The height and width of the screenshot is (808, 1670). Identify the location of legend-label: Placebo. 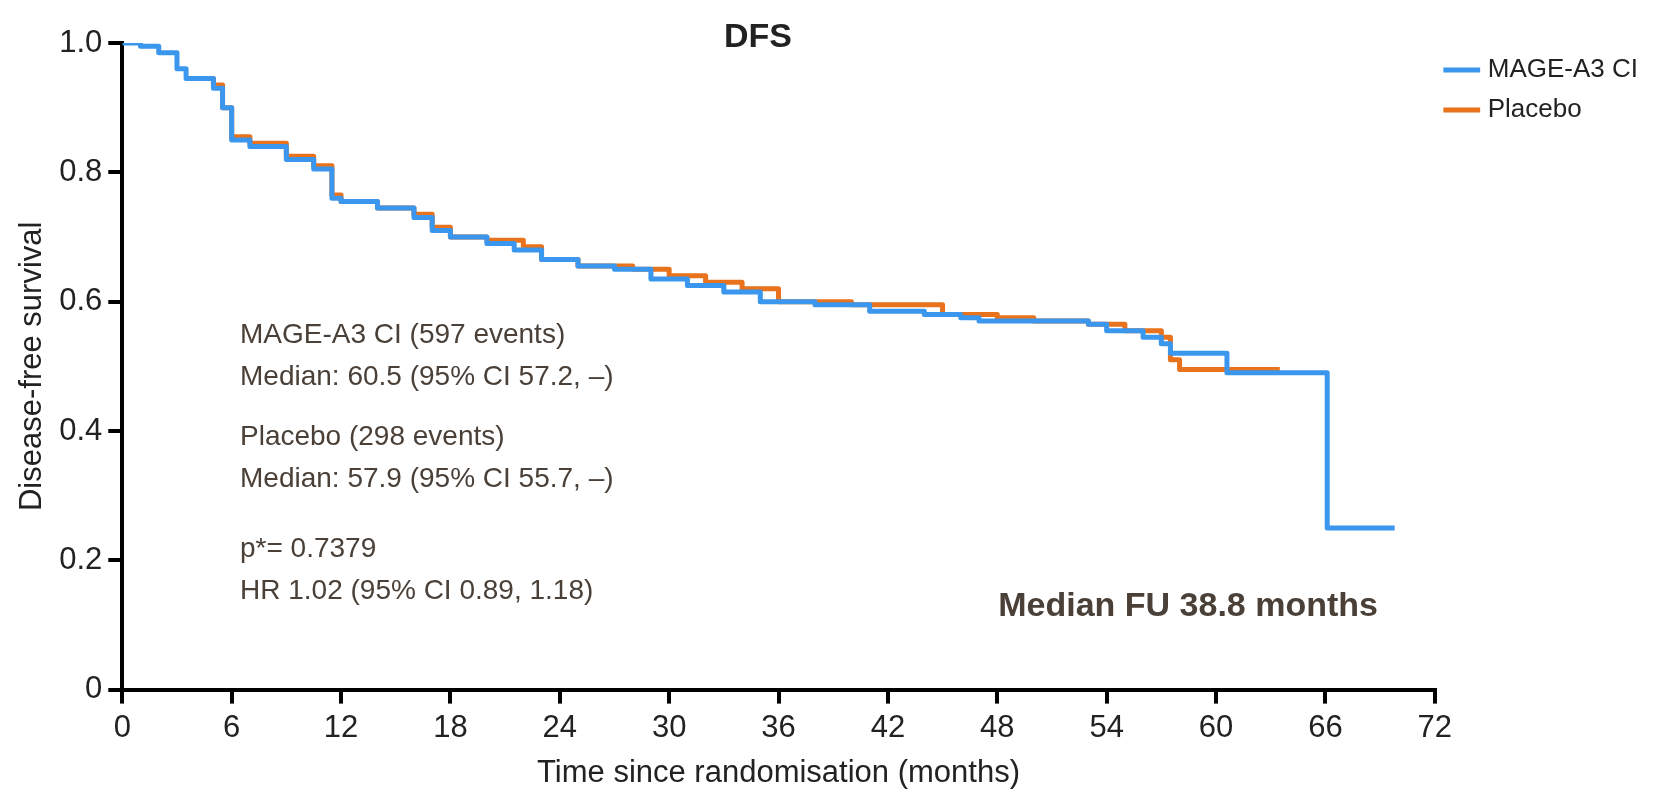
(1534, 108).